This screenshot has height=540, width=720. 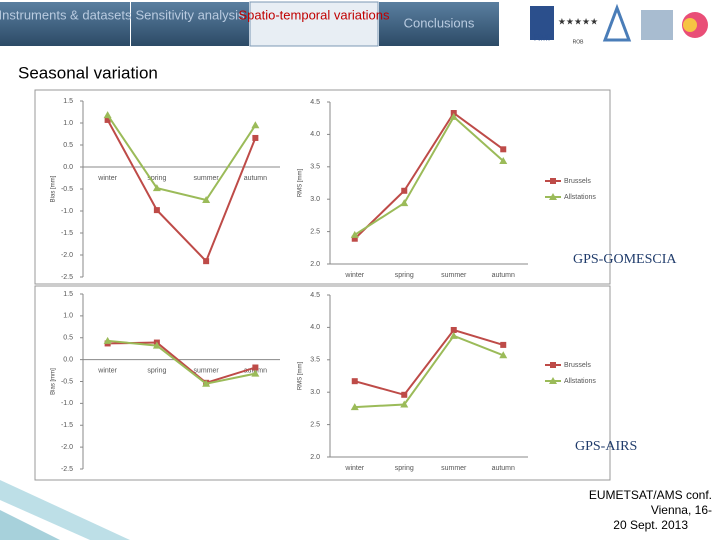 What do you see at coordinates (68, 294) in the screenshot?
I see `y-tick-label: 1.5` at bounding box center [68, 294].